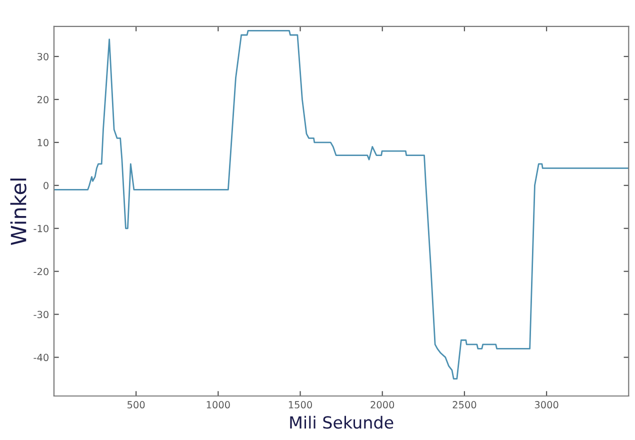 The width and height of the screenshot is (635, 440). I want to click on x-tick-label: 2500, so click(464, 404).